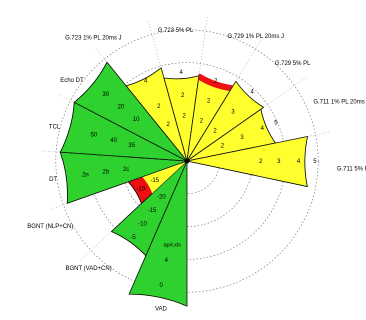  Describe the element at coordinates (72, 81) in the screenshot. I see `category-label-echo-dt: Echo DT` at that location.